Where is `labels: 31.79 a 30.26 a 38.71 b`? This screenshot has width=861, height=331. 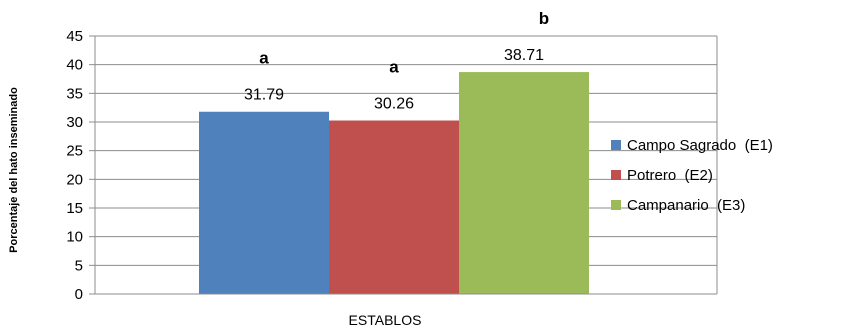
labels: 31.79 a 30.26 a 38.71 b is located at coordinates (396, 60).